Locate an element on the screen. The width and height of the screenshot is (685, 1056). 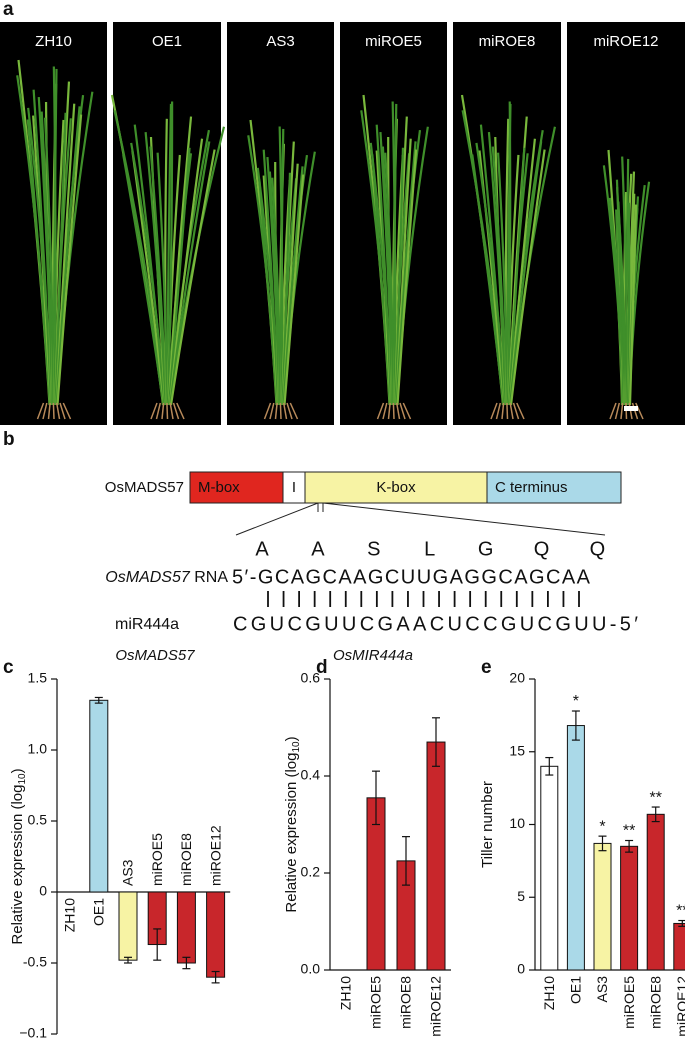
photo-label: miROE12 is located at coordinates (625, 41).